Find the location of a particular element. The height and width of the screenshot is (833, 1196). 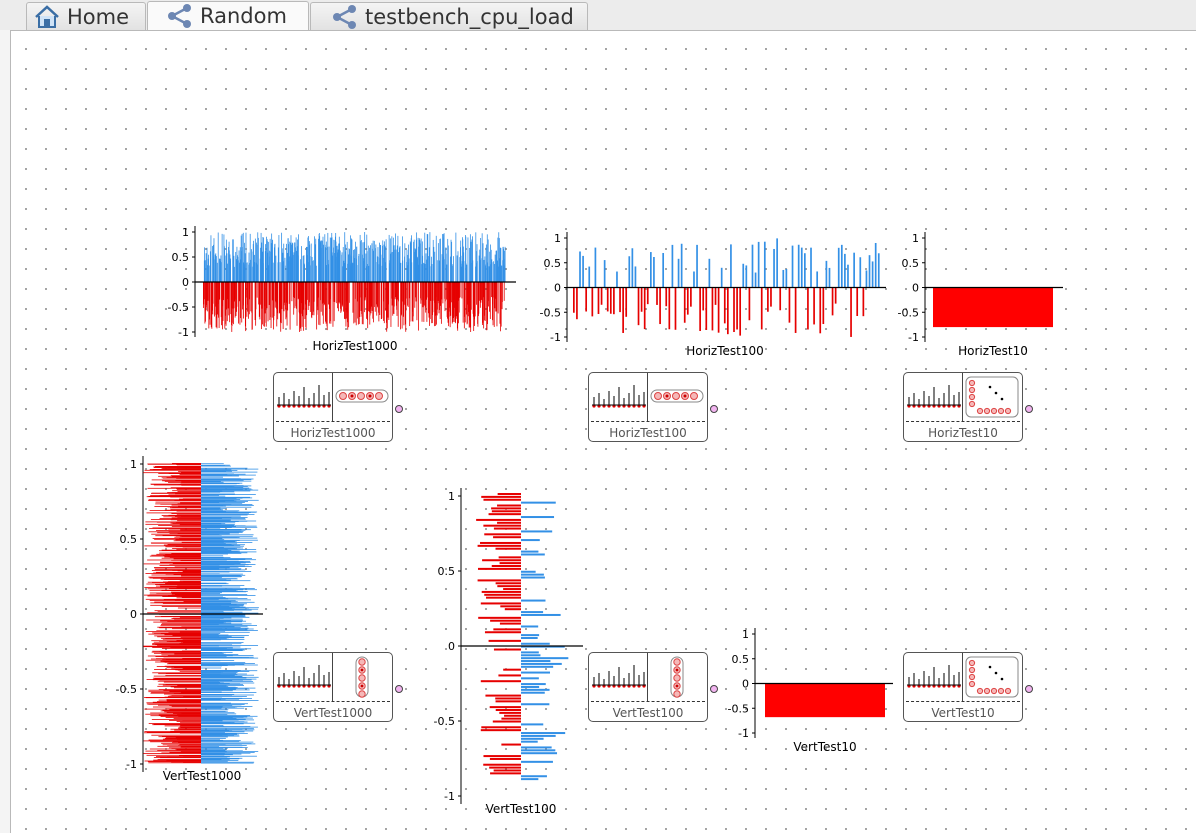

block-vert100: VertTest100 is located at coordinates (648, 687).